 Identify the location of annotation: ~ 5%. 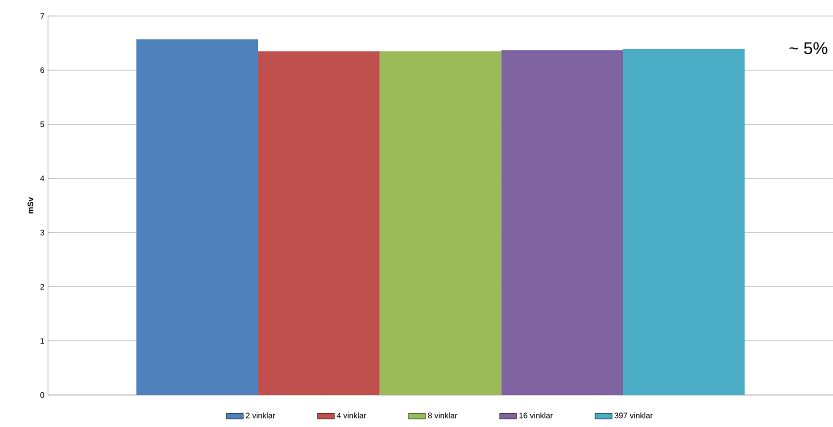
(809, 48).